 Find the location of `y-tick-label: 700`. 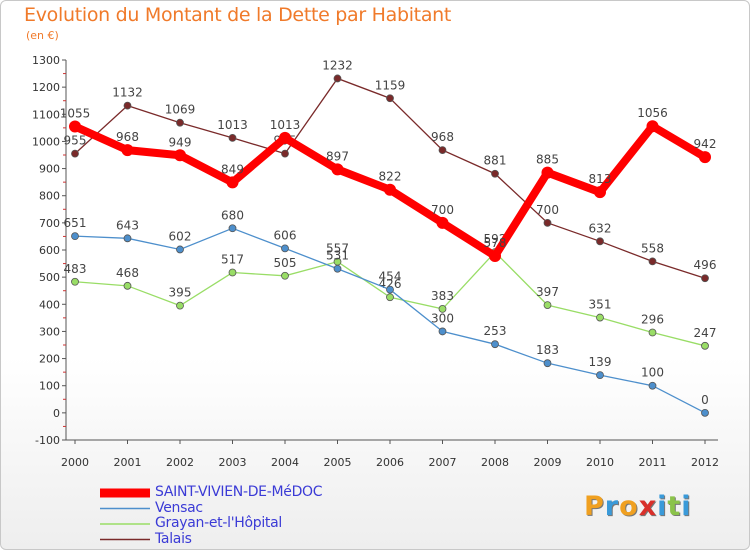

y-tick-label: 700 is located at coordinates (49, 223).